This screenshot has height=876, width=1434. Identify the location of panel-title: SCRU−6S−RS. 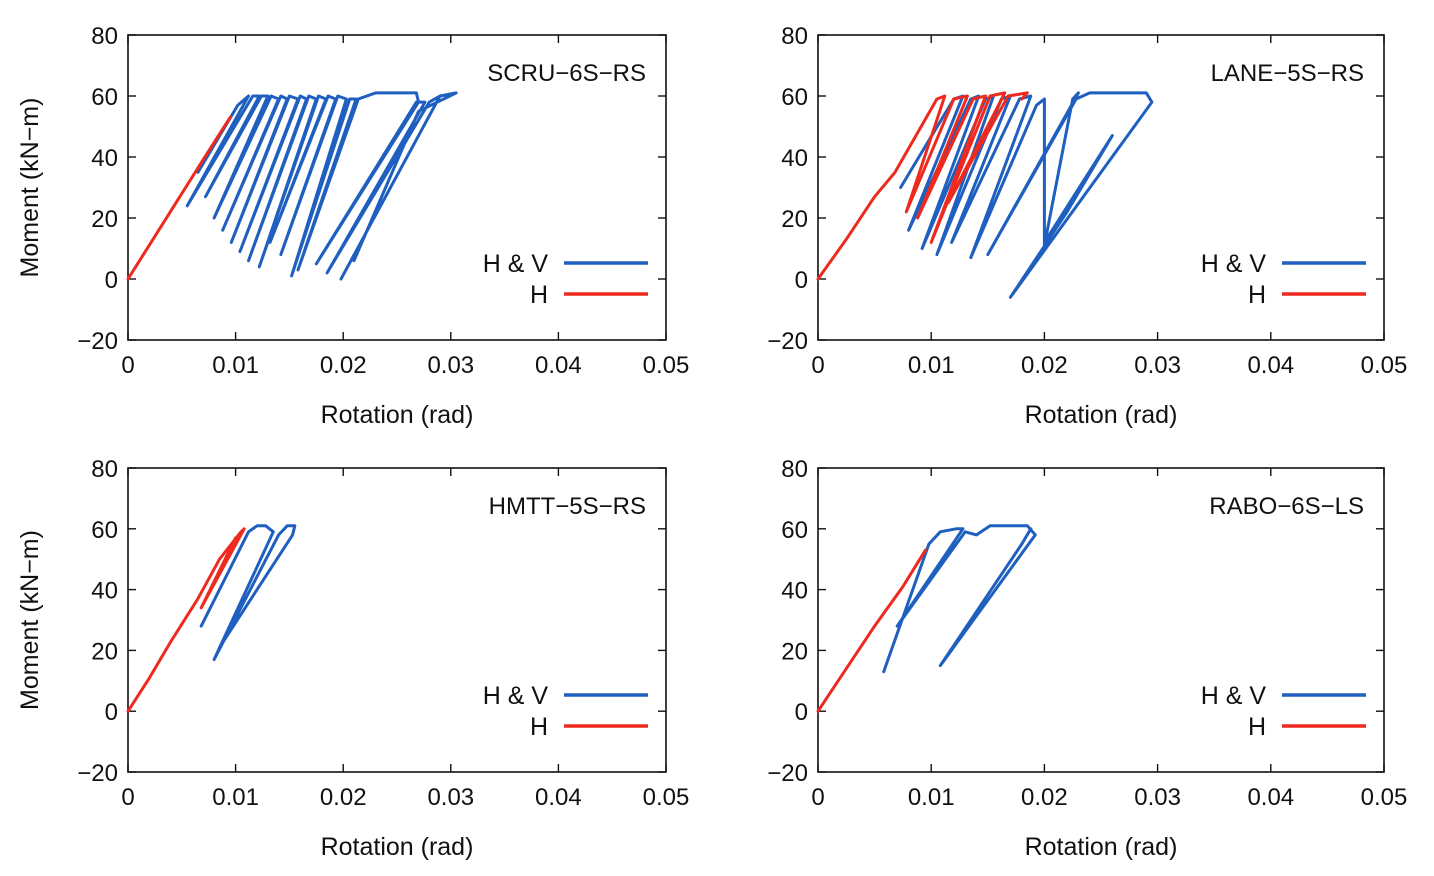
(566, 73).